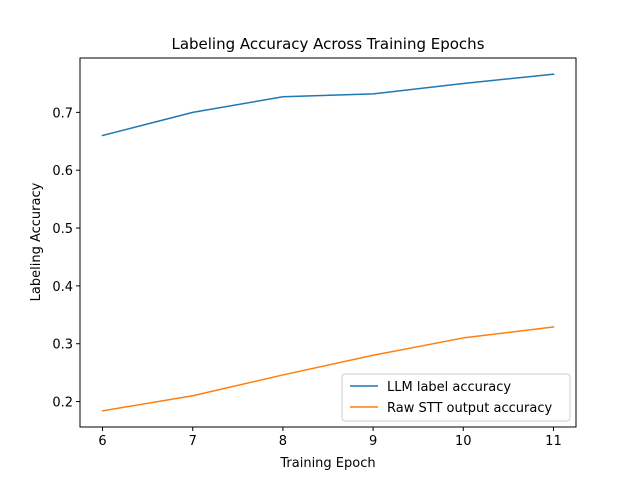  I want to click on legend-label: Raw STT output accuracy, so click(469, 408).